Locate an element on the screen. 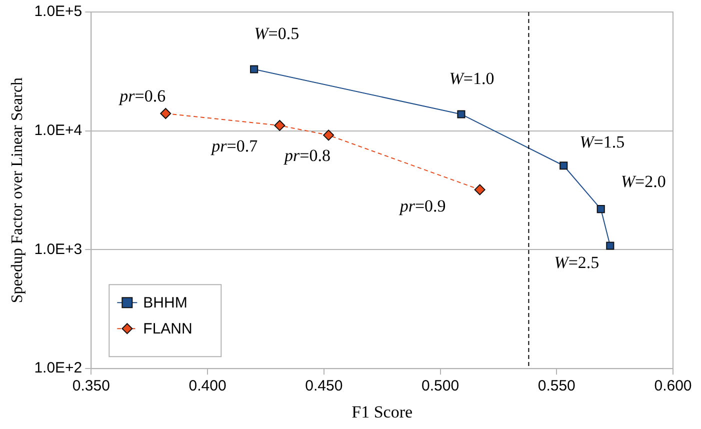  y-axis-title: Speedup Factor over Linear Search is located at coordinates (17, 190).